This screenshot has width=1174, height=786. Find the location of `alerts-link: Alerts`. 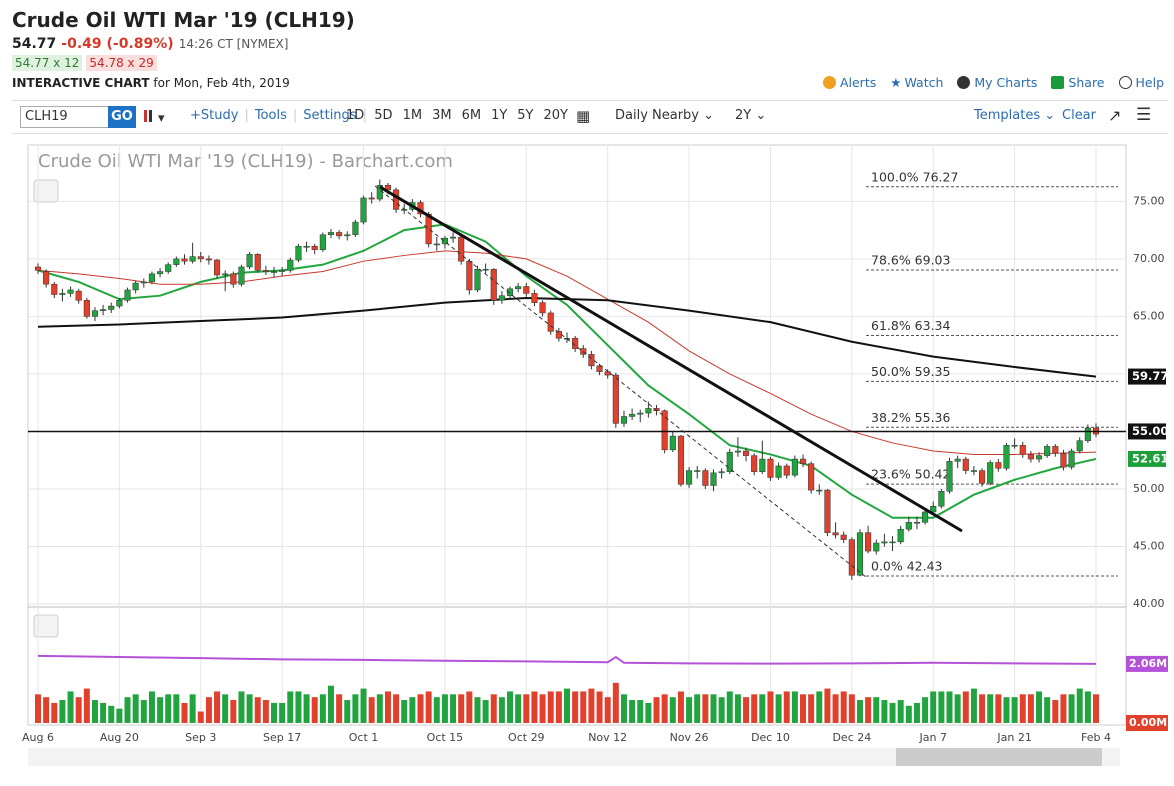

alerts-link: Alerts is located at coordinates (849, 82).